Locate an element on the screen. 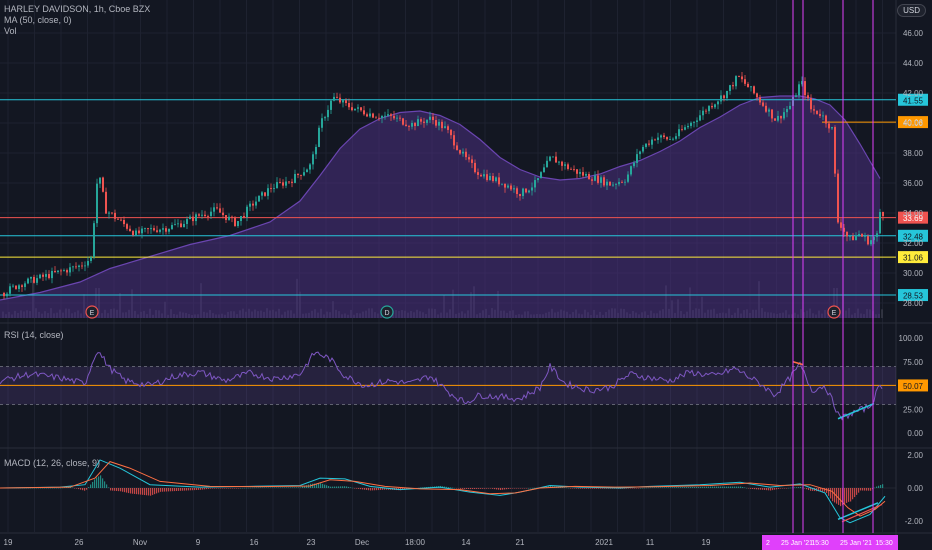  rsi-legend: RSI (14, close) is located at coordinates (34, 335).